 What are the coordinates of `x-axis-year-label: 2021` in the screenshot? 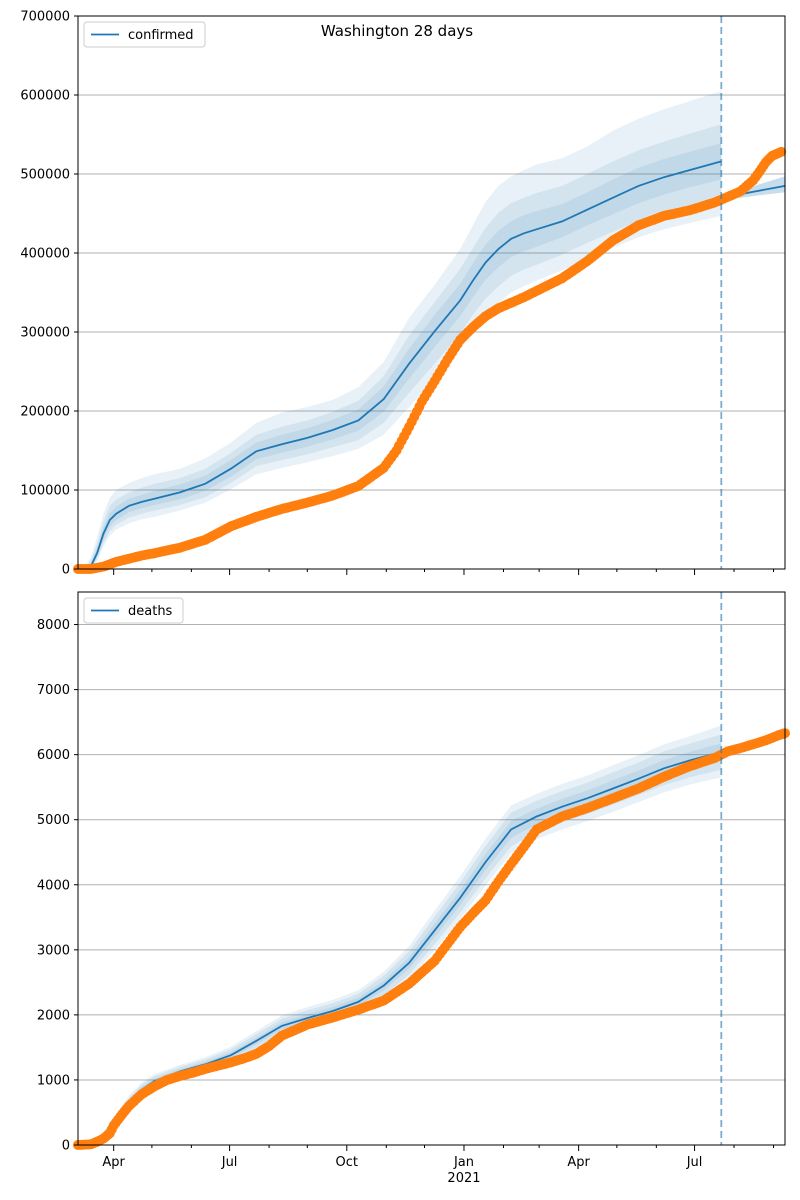 It's located at (463, 1178).